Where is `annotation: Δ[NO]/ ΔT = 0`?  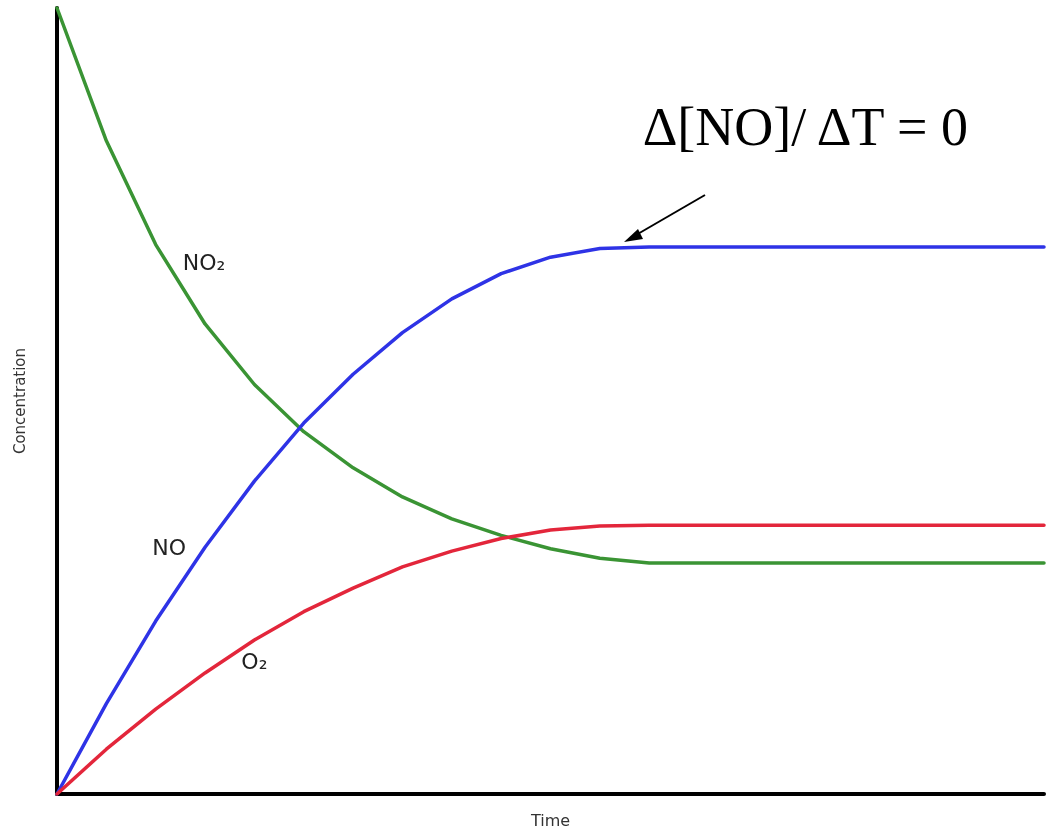
annotation: Δ[NO]/ ΔT = 0 is located at coordinates (805, 127).